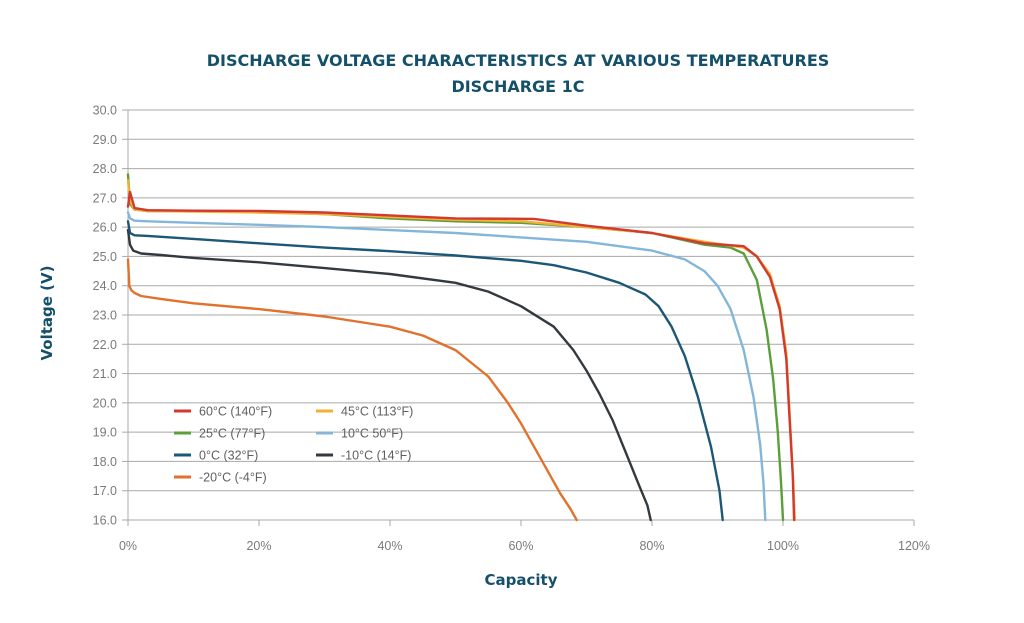  Describe the element at coordinates (521, 580) in the screenshot. I see `x-axis-label: Capacity` at that location.